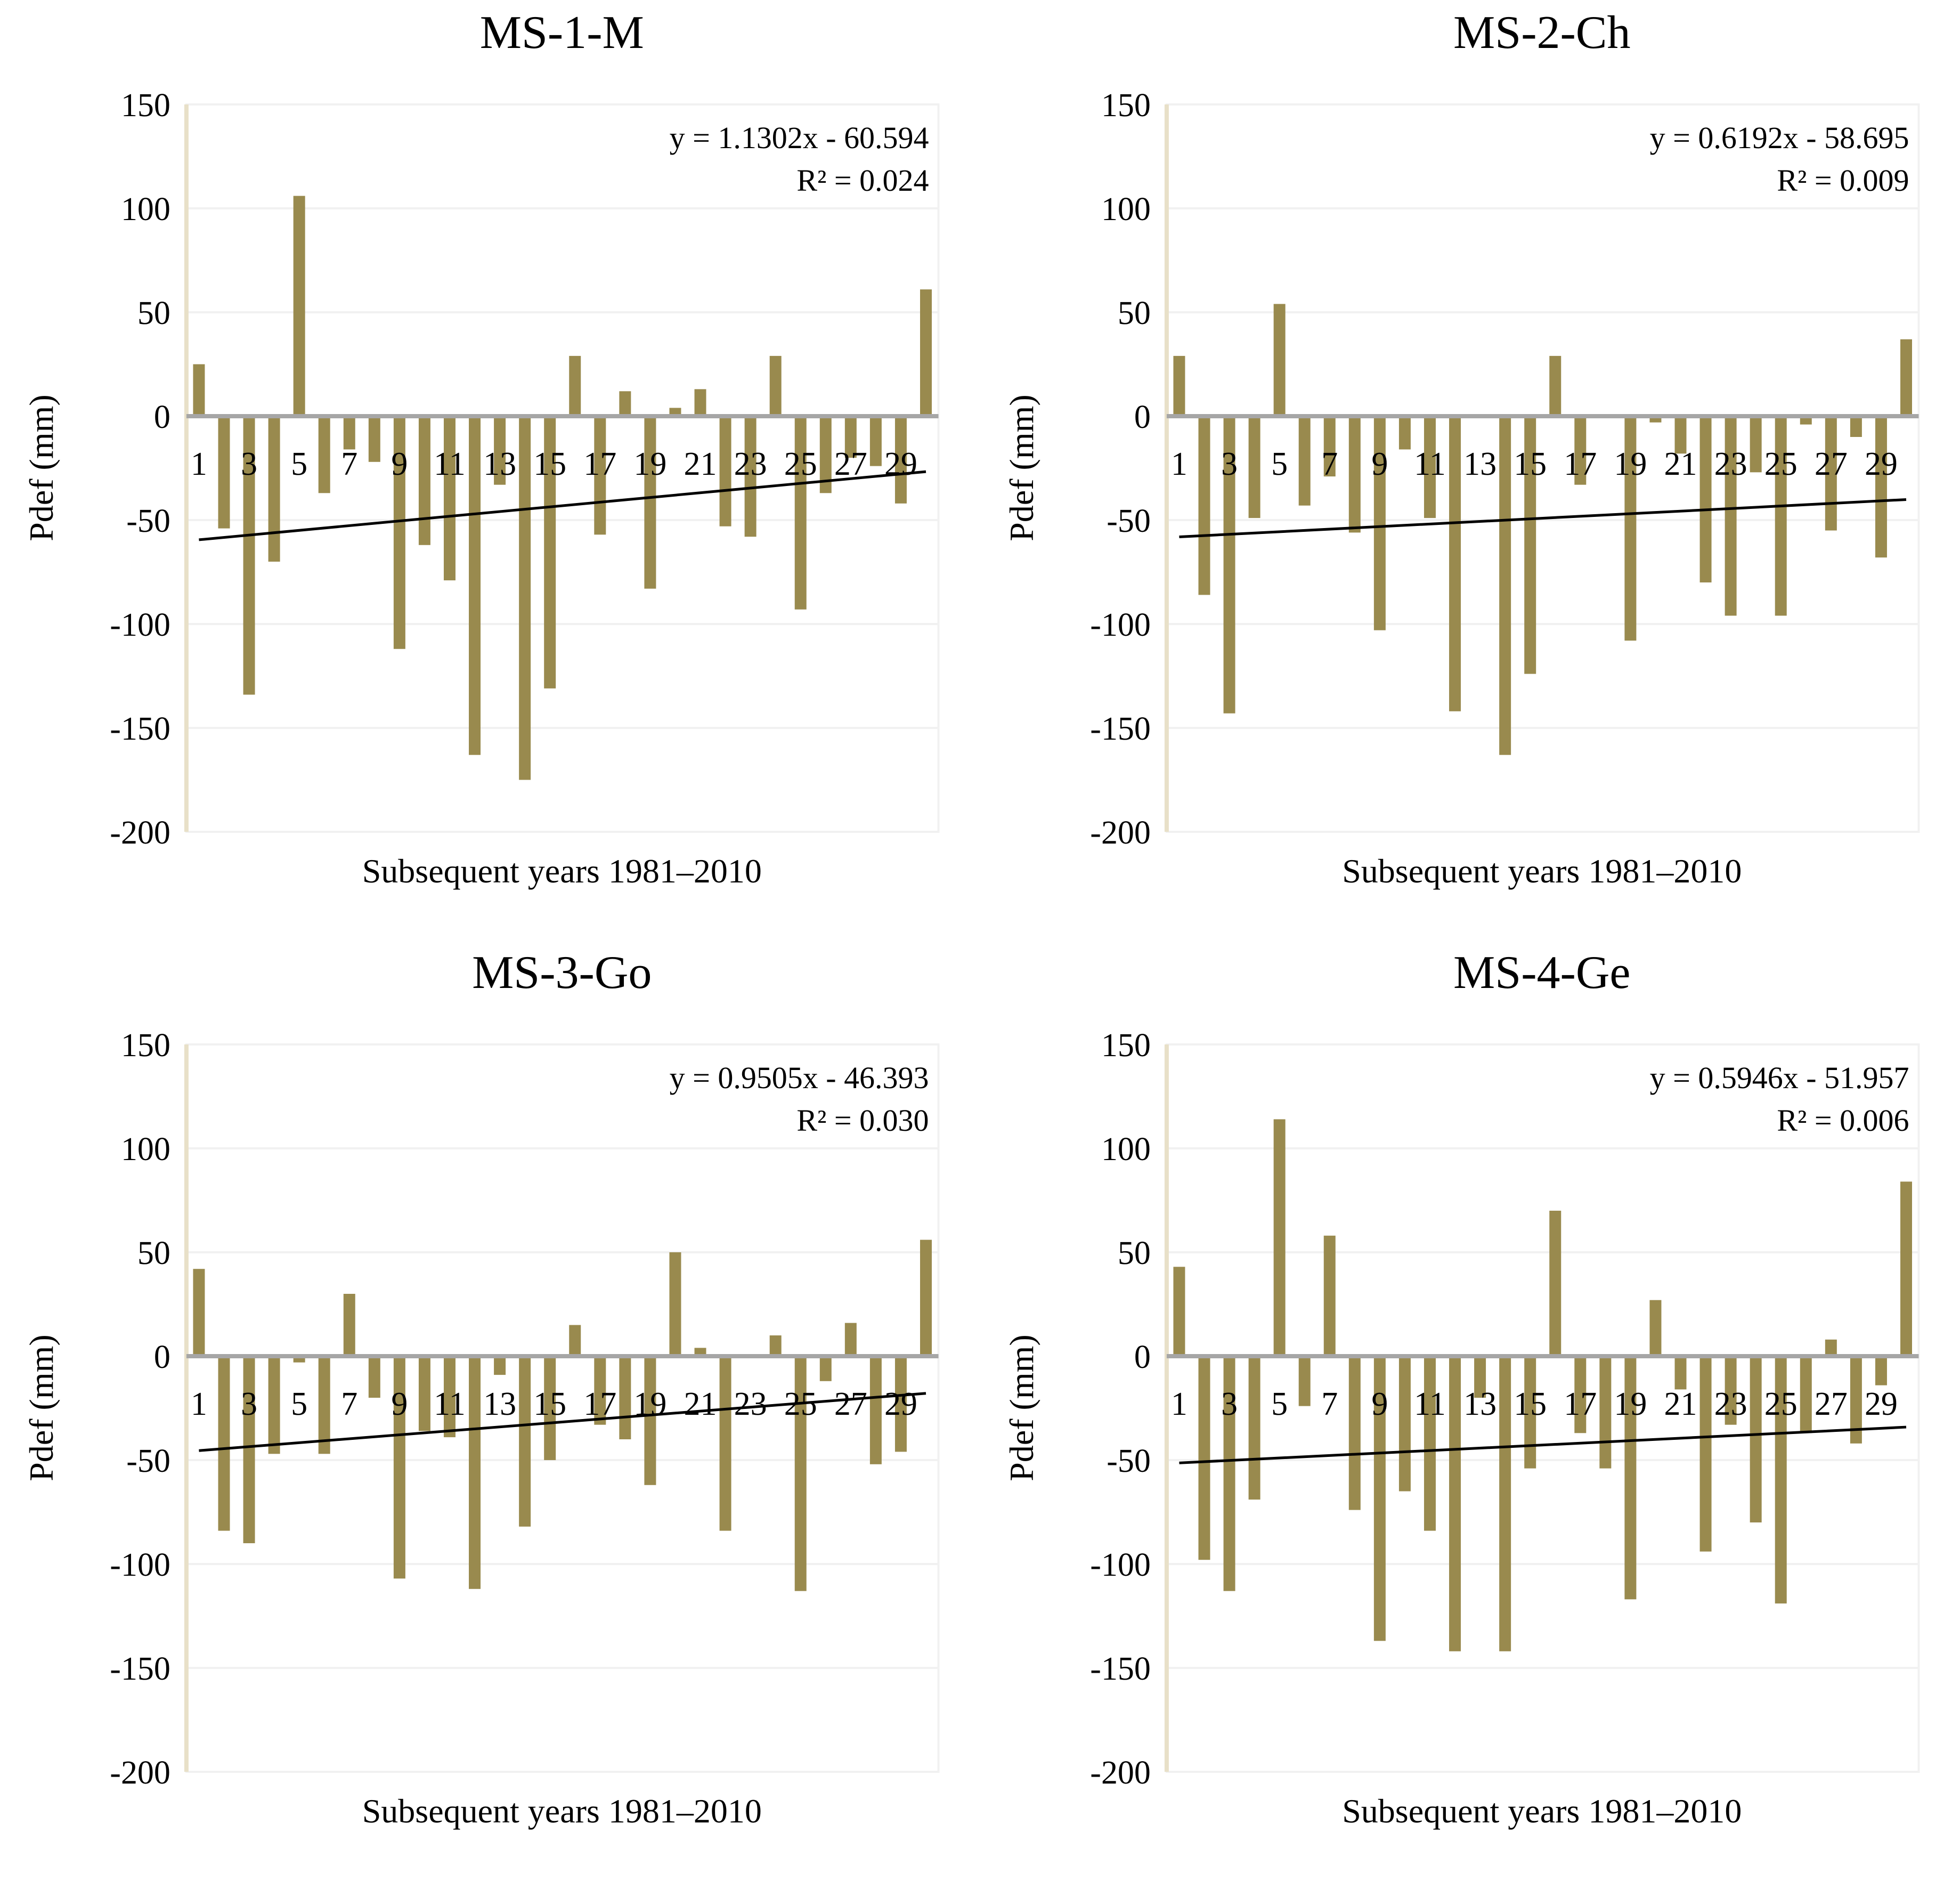 This screenshot has width=1960, height=1880. I want to click on r-squared-label: R² = 0.024, so click(862, 180).